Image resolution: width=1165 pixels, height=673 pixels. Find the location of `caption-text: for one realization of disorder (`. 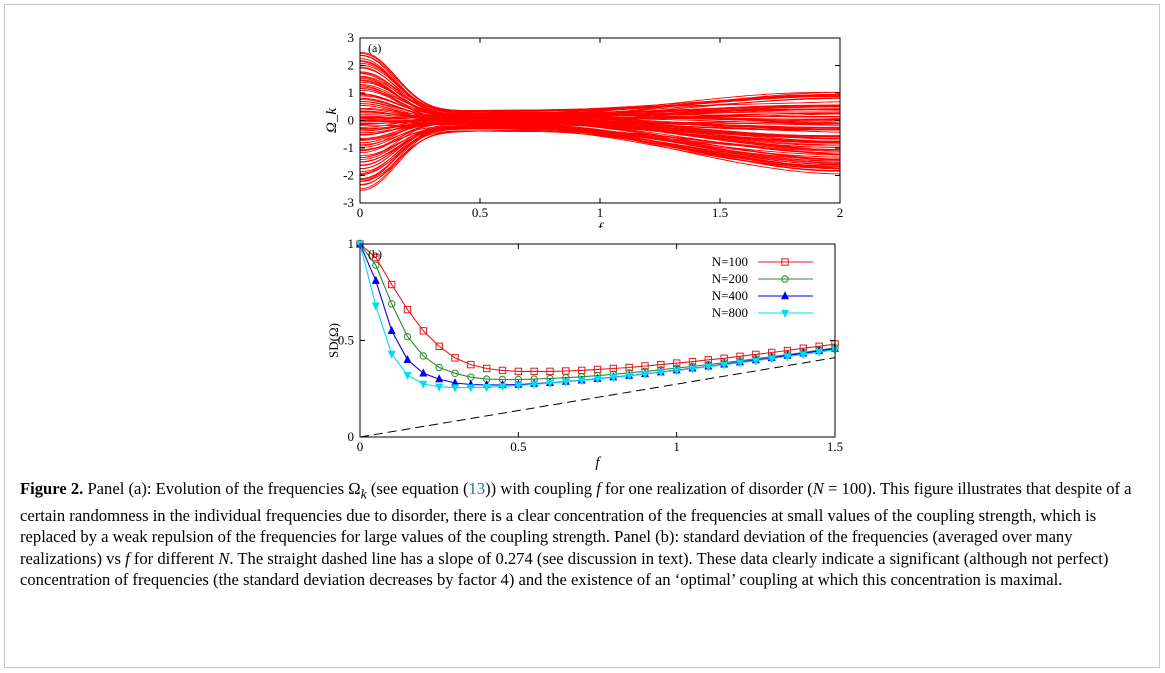

caption-text: for one realization of disorder ( is located at coordinates (706, 488).